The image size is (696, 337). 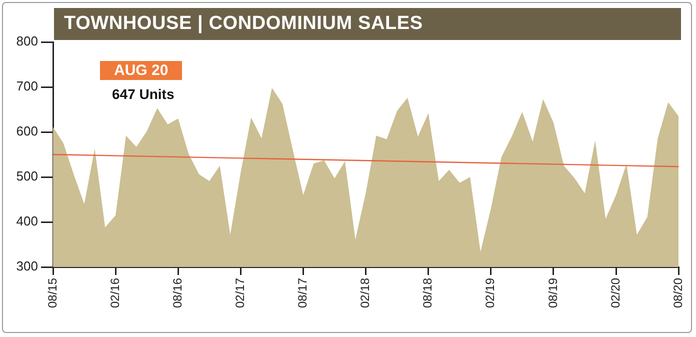 What do you see at coordinates (143, 94) in the screenshot?
I see `annotation: 647 Units` at bounding box center [143, 94].